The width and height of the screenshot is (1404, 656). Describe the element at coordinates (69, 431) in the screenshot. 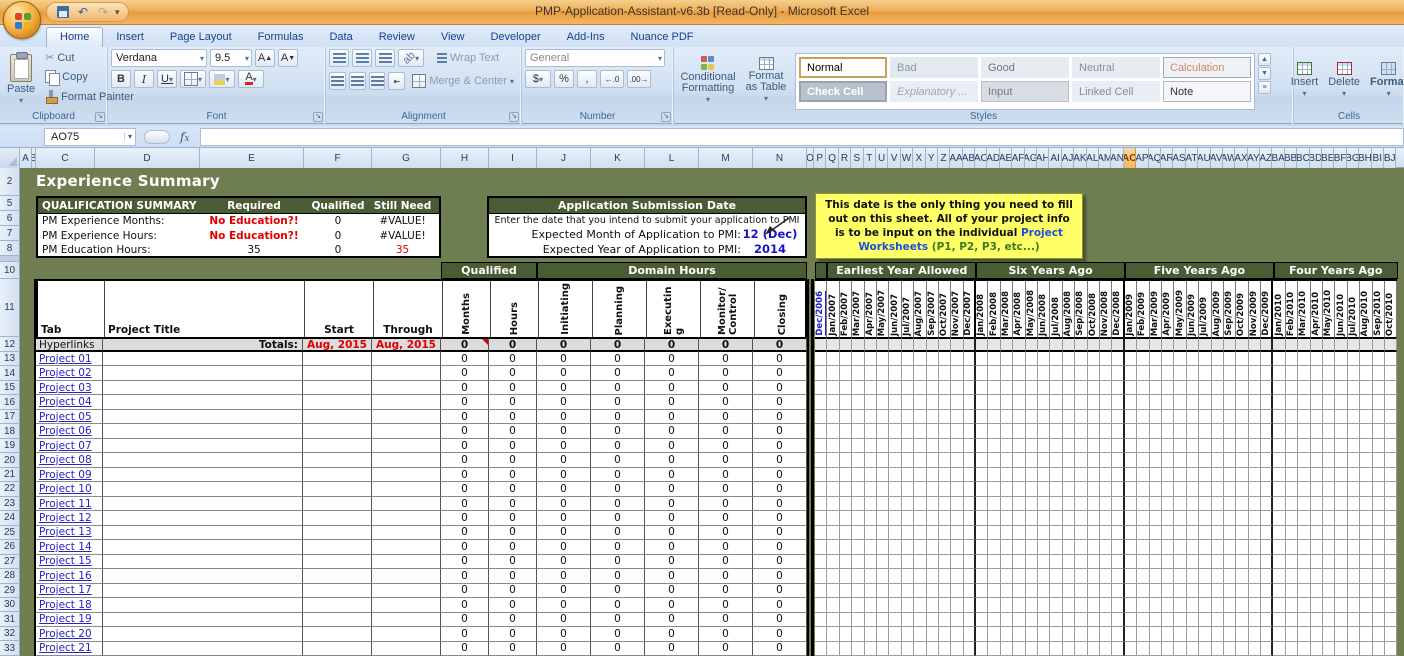

I see `project-link-cell: Project 06` at that location.